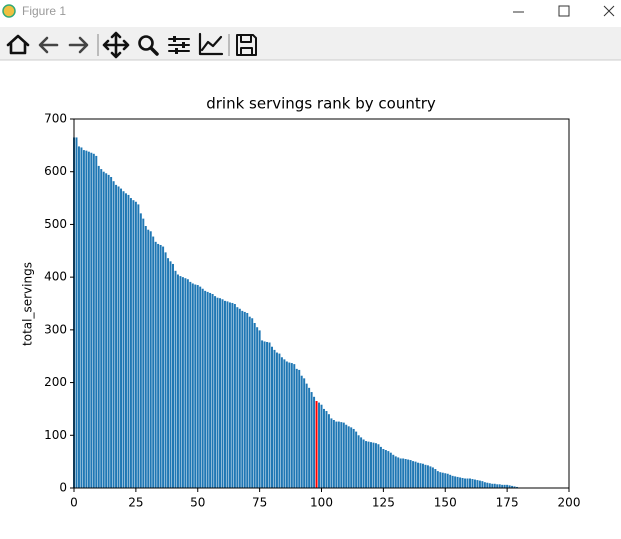 The width and height of the screenshot is (621, 539). What do you see at coordinates (564, 11) in the screenshot?
I see `maximize-button` at bounding box center [564, 11].